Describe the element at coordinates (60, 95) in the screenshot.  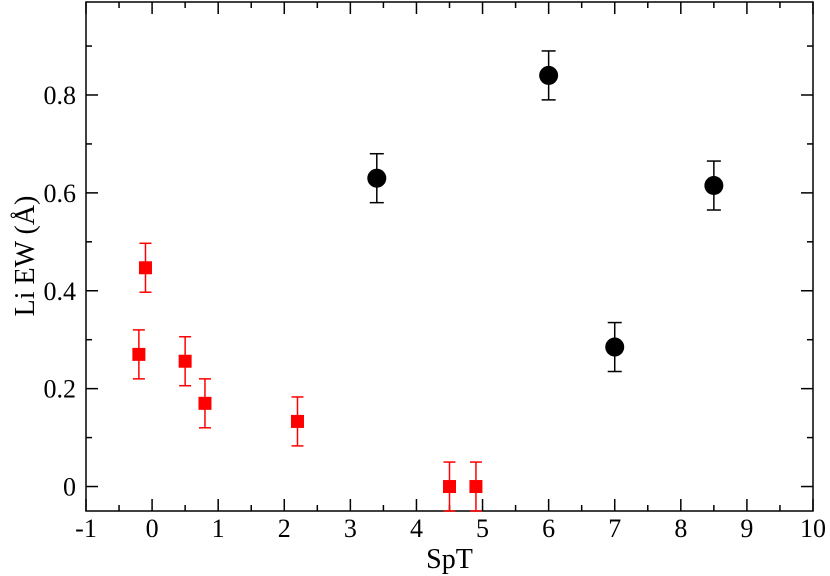
I see `y-tick-label: 0.8` at that location.